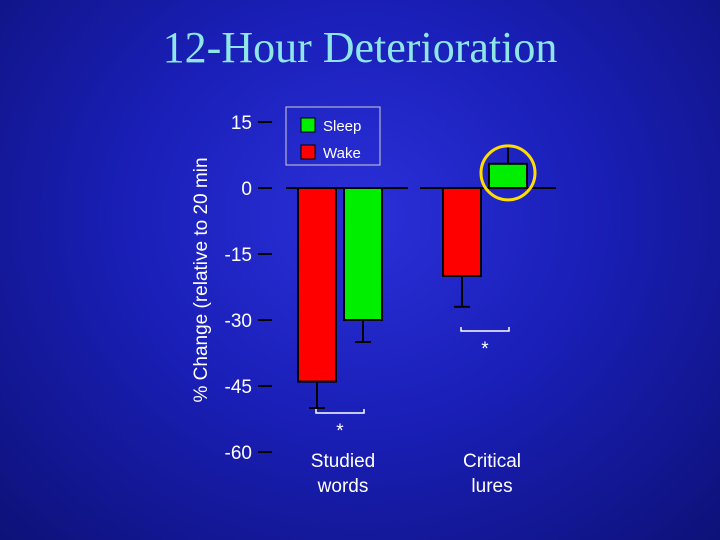 This screenshot has height=540, width=720. What do you see at coordinates (241, 123) in the screenshot?
I see `y-tick-label: 15` at bounding box center [241, 123].